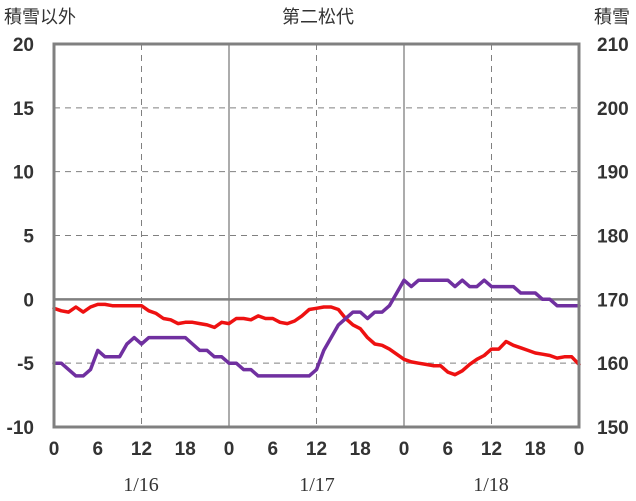  I want to click on date-label-2: 1/17, so click(317, 485).